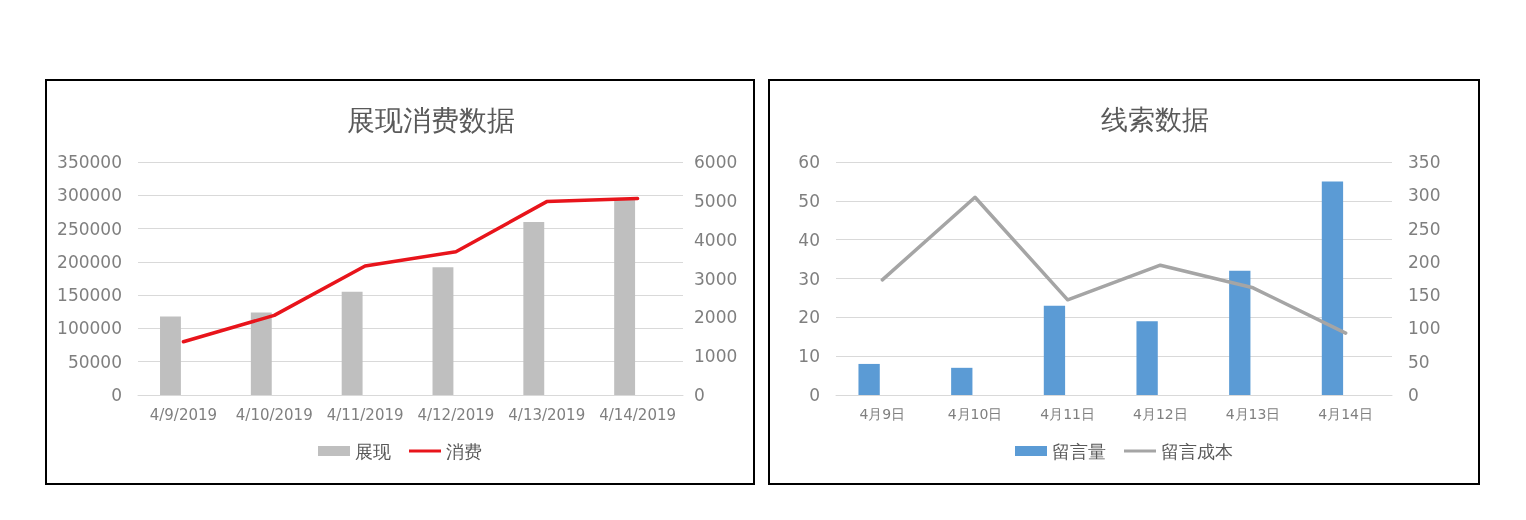 This screenshot has width=1526, height=520. Describe the element at coordinates (431, 120) in the screenshot. I see `chart-title: 展现消费数据` at that location.